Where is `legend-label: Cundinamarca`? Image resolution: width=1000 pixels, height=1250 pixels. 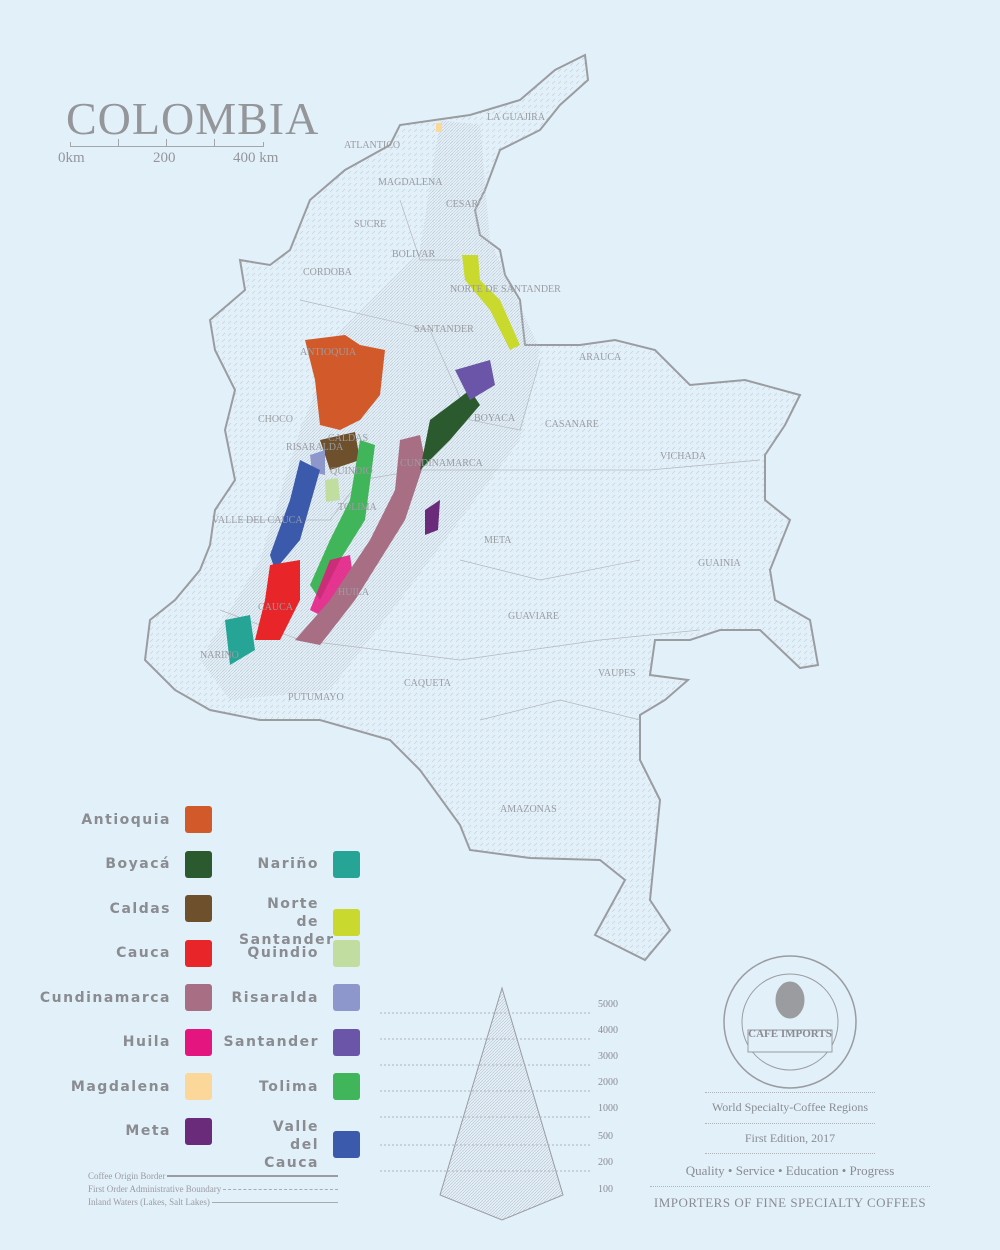 legend-label: Cundinamarca is located at coordinates (105, 997).